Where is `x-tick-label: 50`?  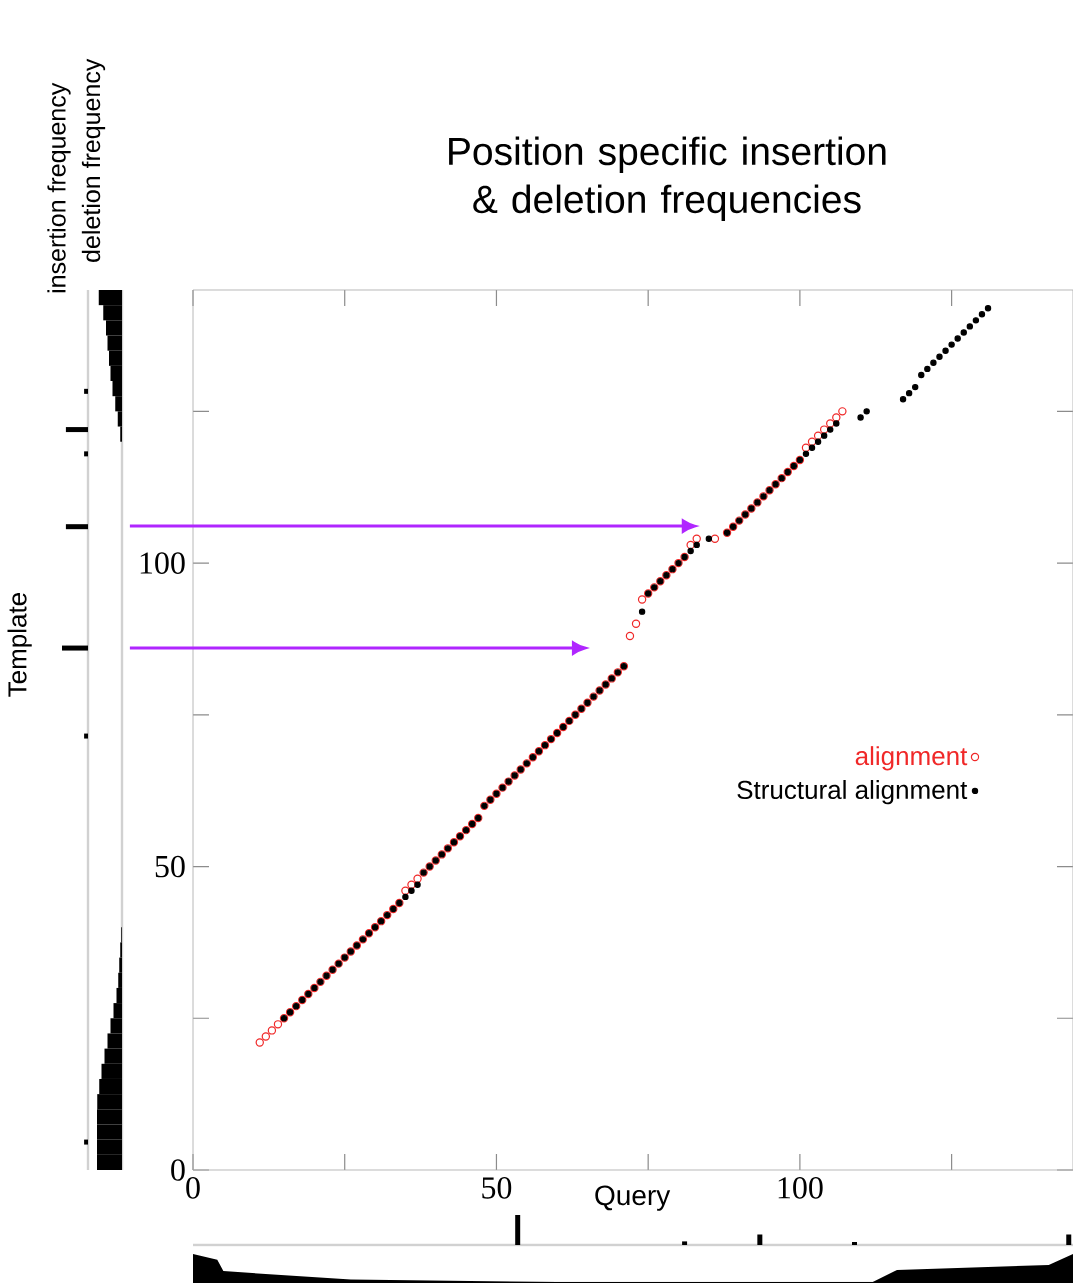
x-tick-label: 50 is located at coordinates (497, 1188).